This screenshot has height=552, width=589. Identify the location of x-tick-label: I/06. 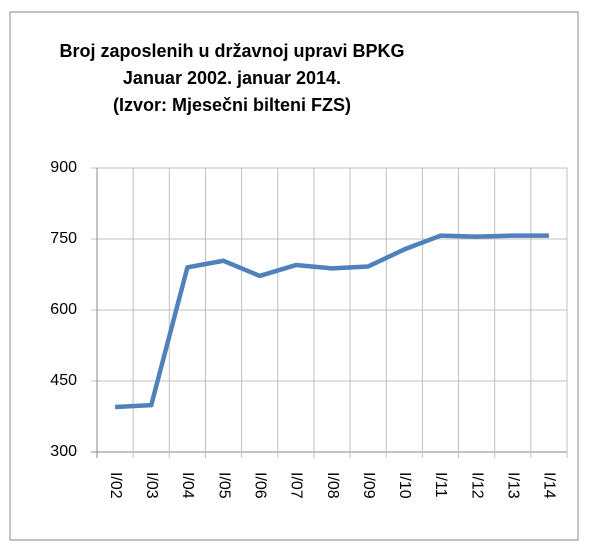
(259, 485).